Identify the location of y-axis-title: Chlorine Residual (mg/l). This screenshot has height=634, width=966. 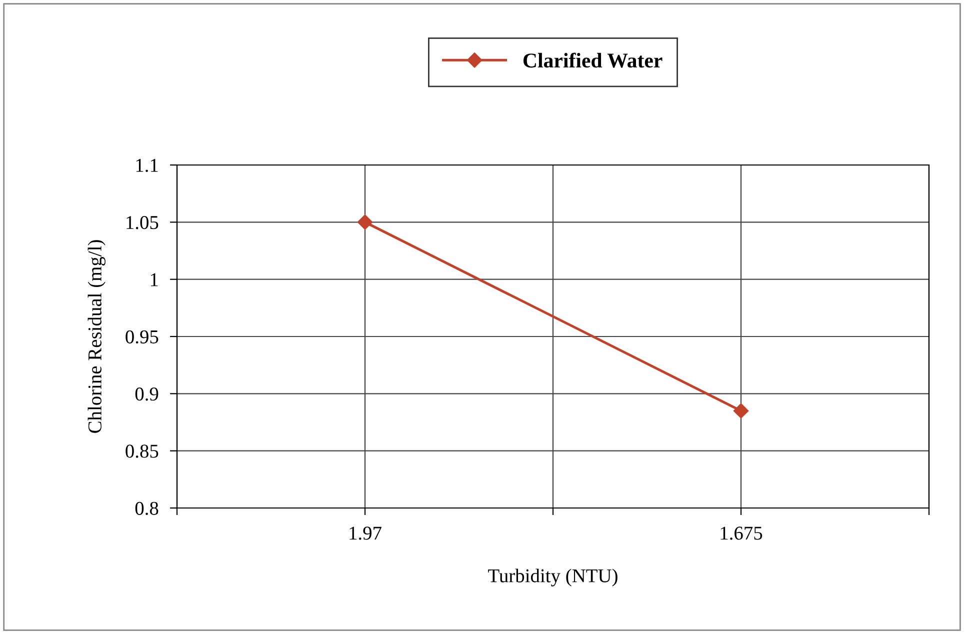
(97, 336).